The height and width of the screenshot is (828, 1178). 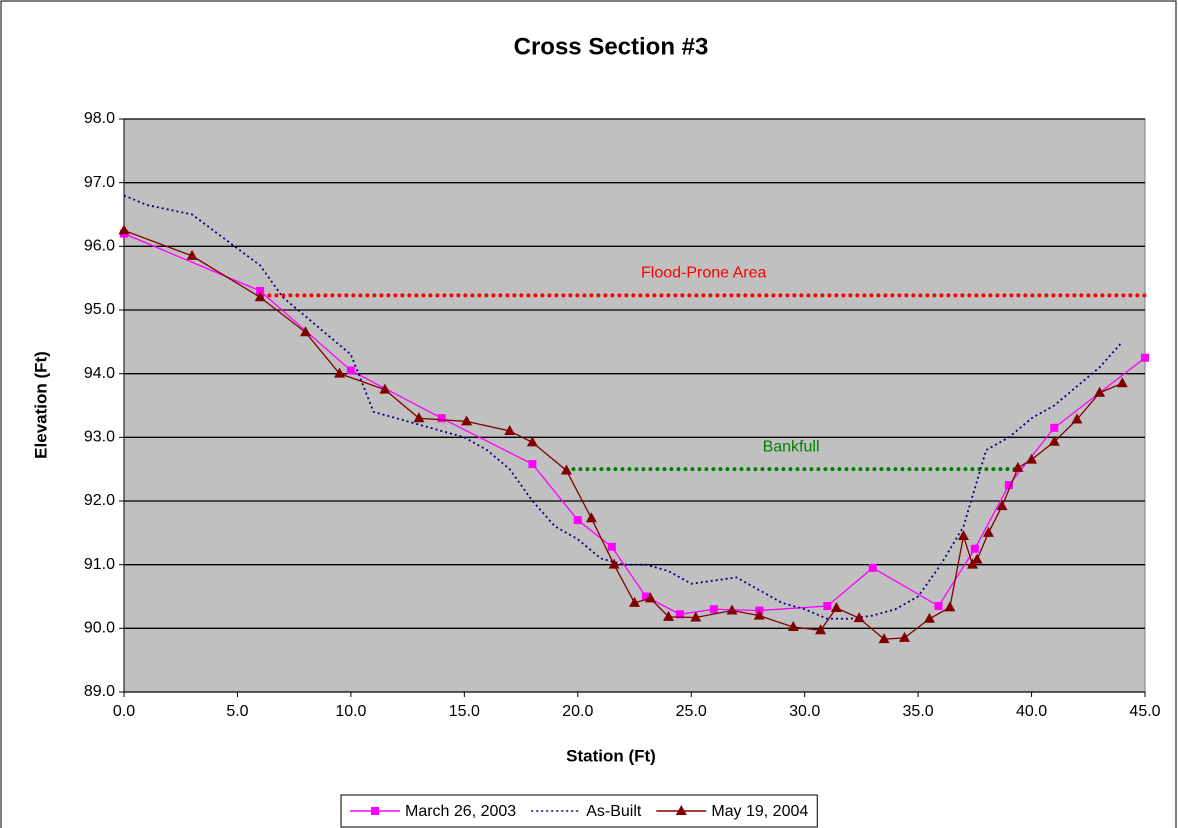 I want to click on x-tick-label: 45.0, so click(x=1144, y=711).